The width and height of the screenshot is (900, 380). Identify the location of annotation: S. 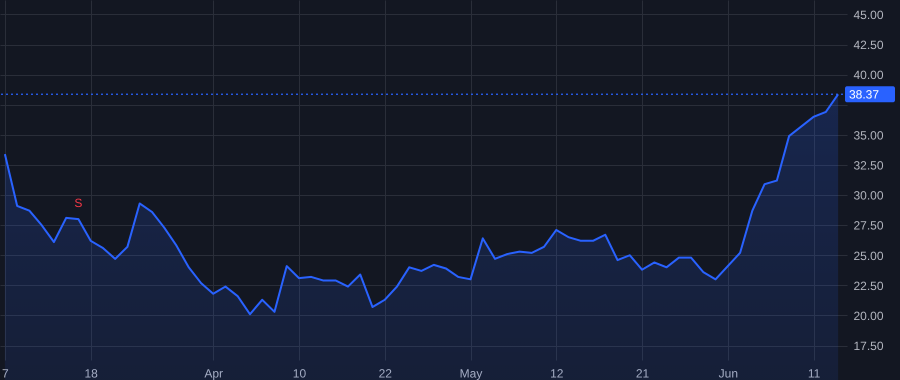
(78, 203).